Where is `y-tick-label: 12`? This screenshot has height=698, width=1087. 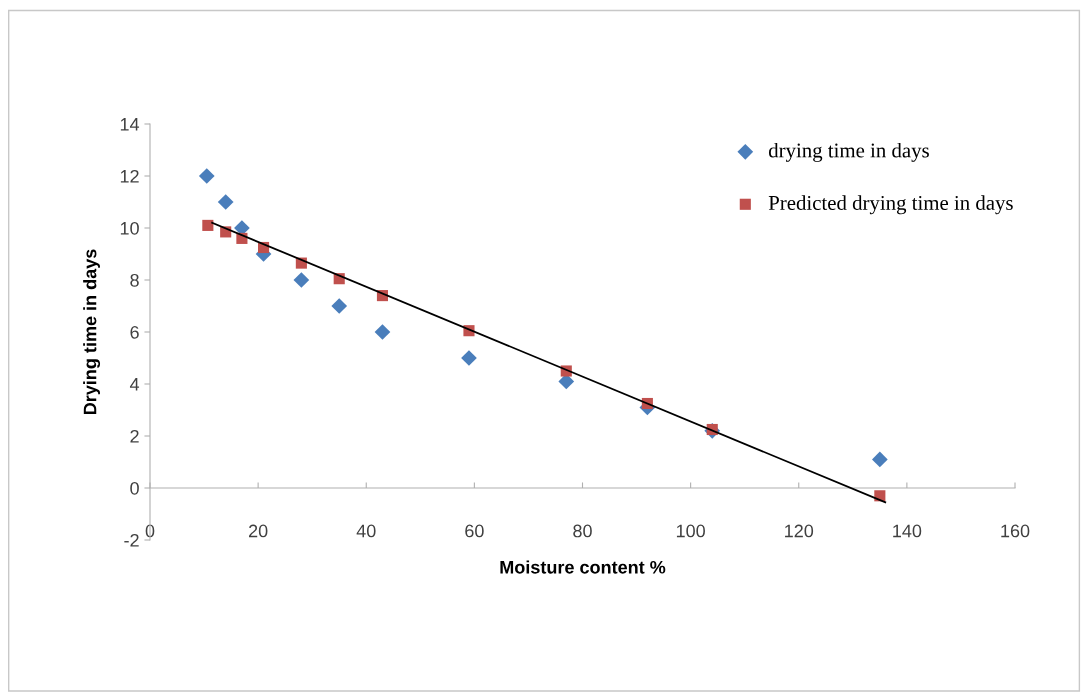
y-tick-label: 12 is located at coordinates (129, 176).